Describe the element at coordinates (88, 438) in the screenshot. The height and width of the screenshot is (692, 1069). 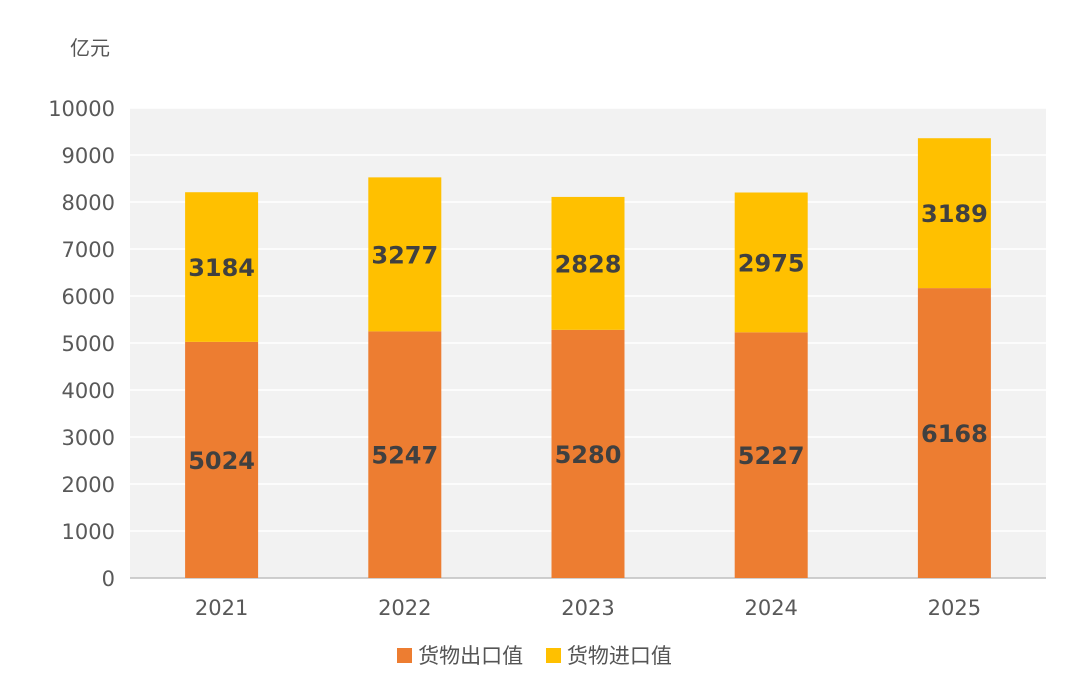
I see `y-tick-label: 3000` at that location.